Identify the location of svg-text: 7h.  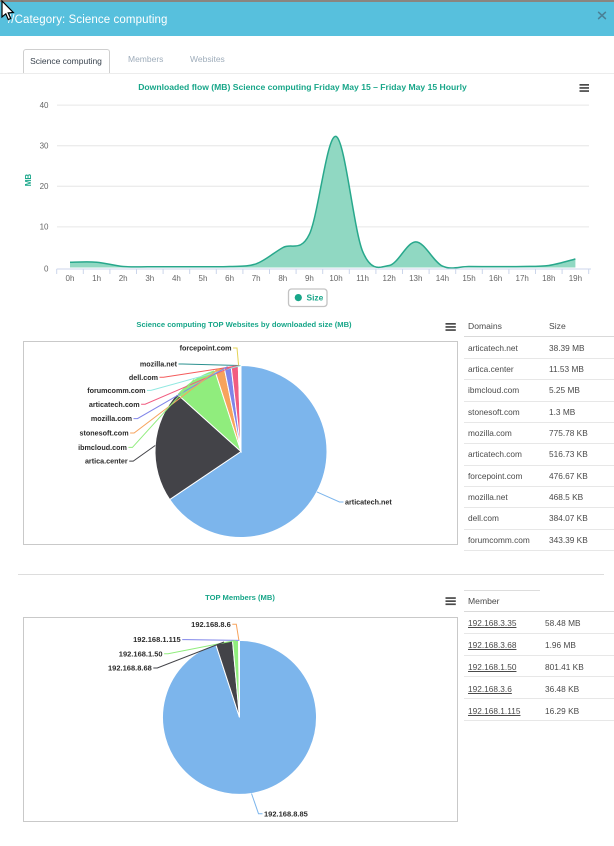
(256, 278).